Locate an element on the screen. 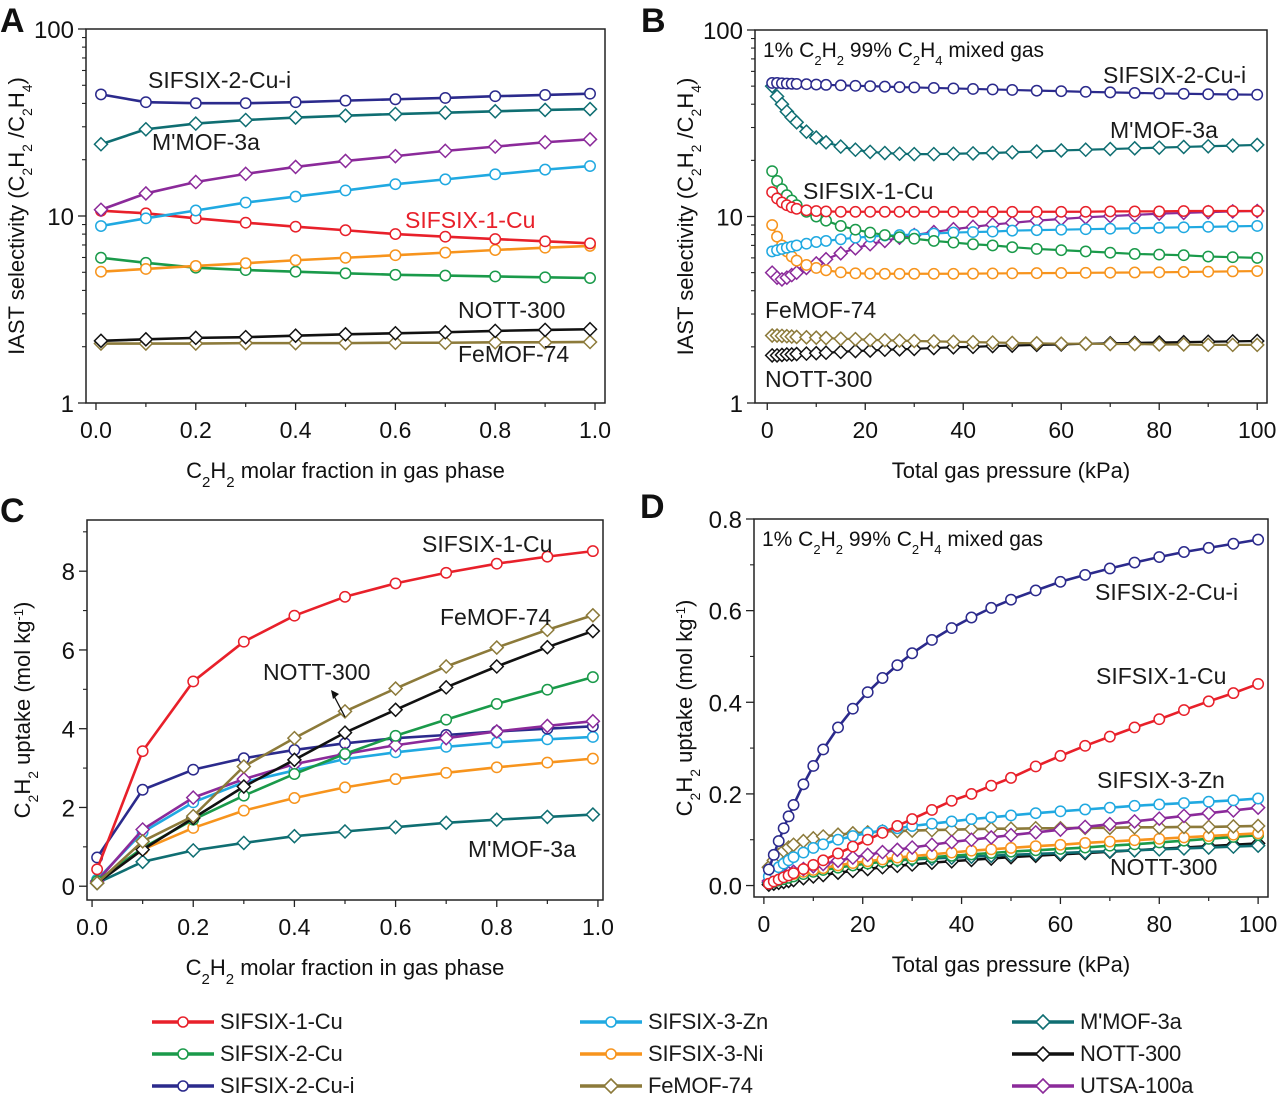  legend-label: M'MOF-3a is located at coordinates (1131, 1021).